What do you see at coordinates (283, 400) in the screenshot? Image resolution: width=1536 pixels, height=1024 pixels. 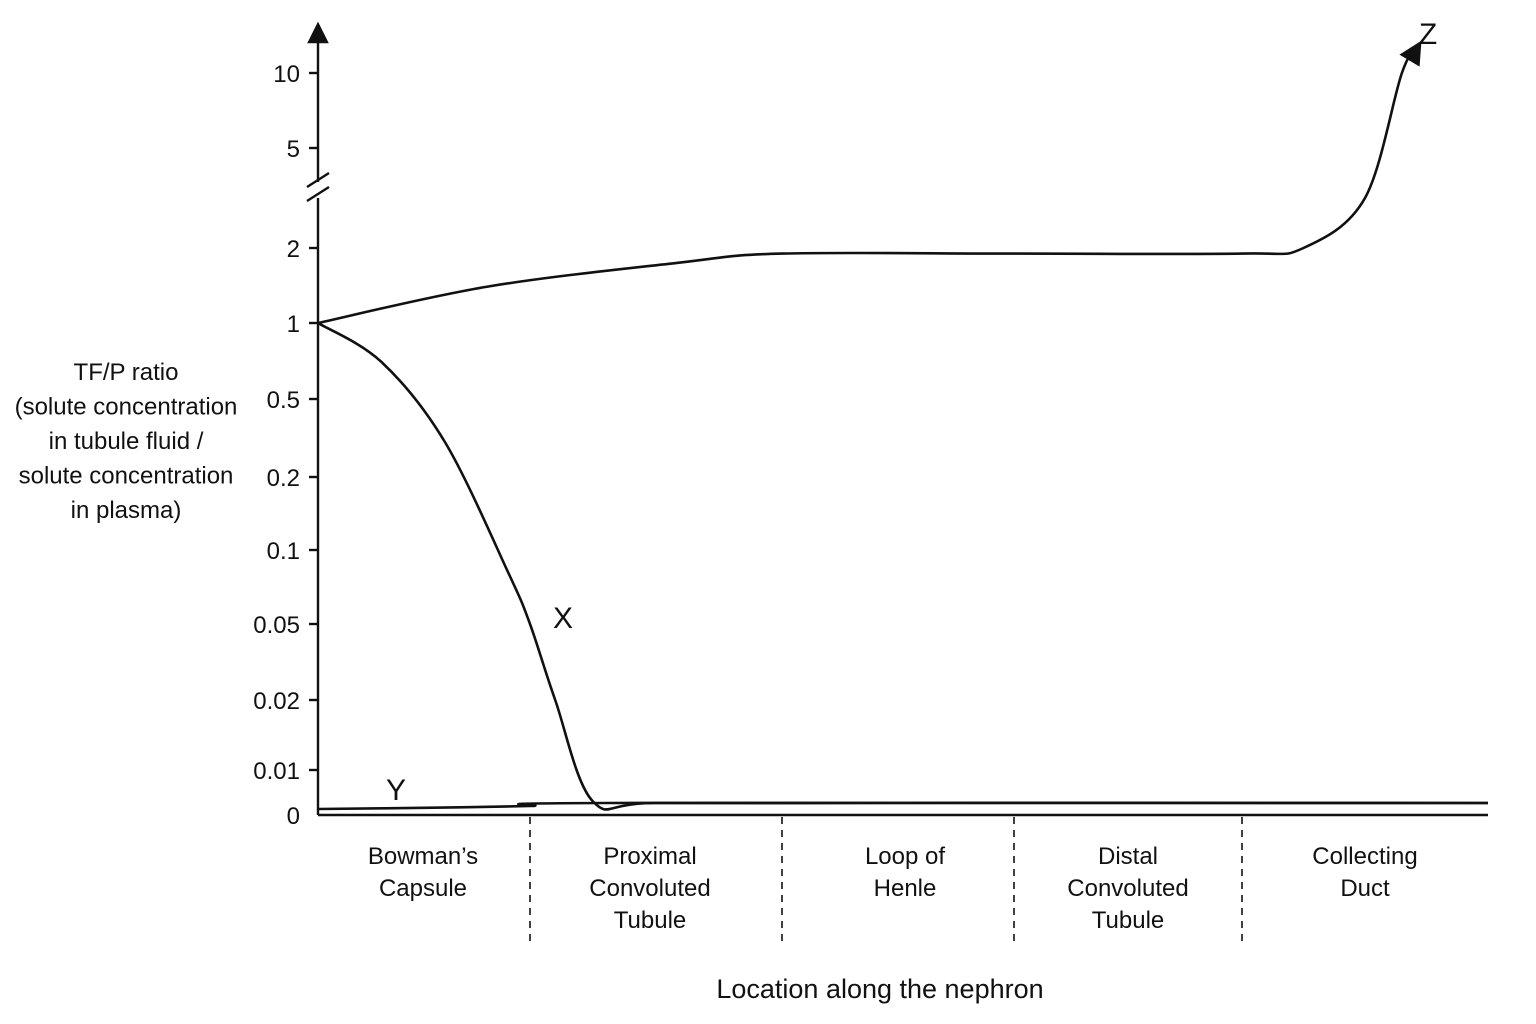 I see `y-tick-label: 0.5` at bounding box center [283, 400].